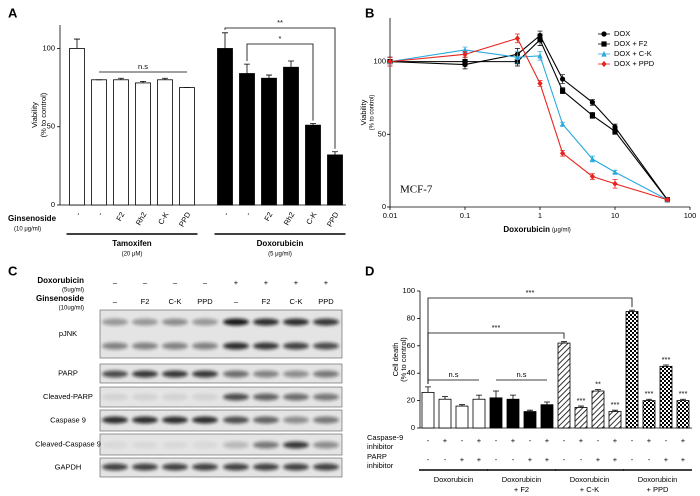 The width and height of the screenshot is (700, 496). I want to click on lane-label: PPD, so click(205, 301).